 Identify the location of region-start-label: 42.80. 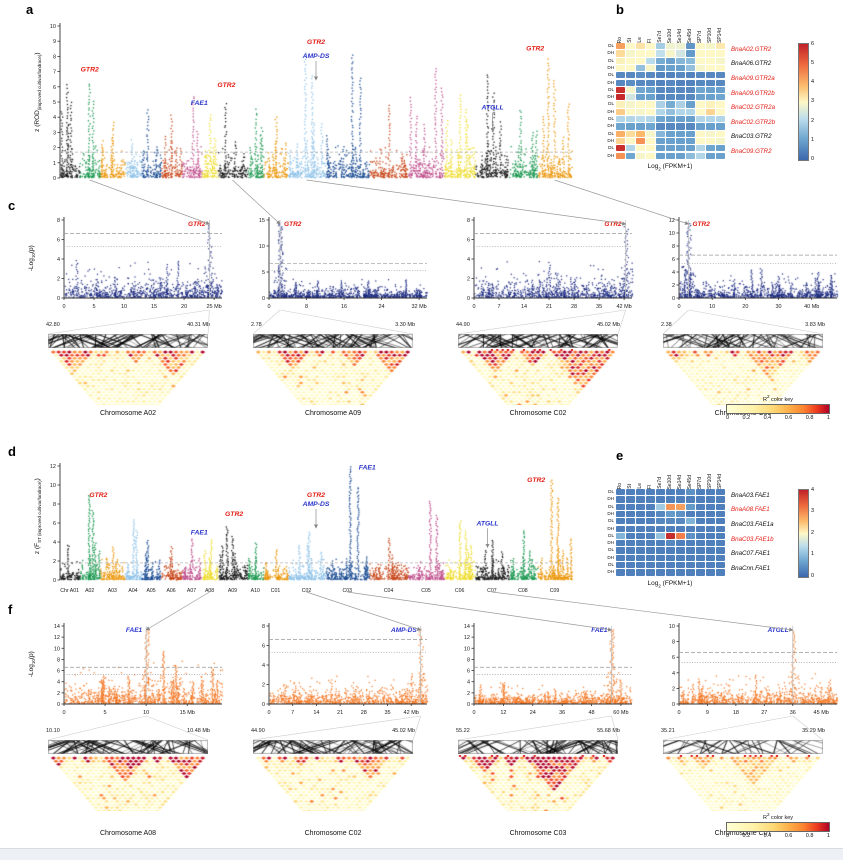
(53, 325).